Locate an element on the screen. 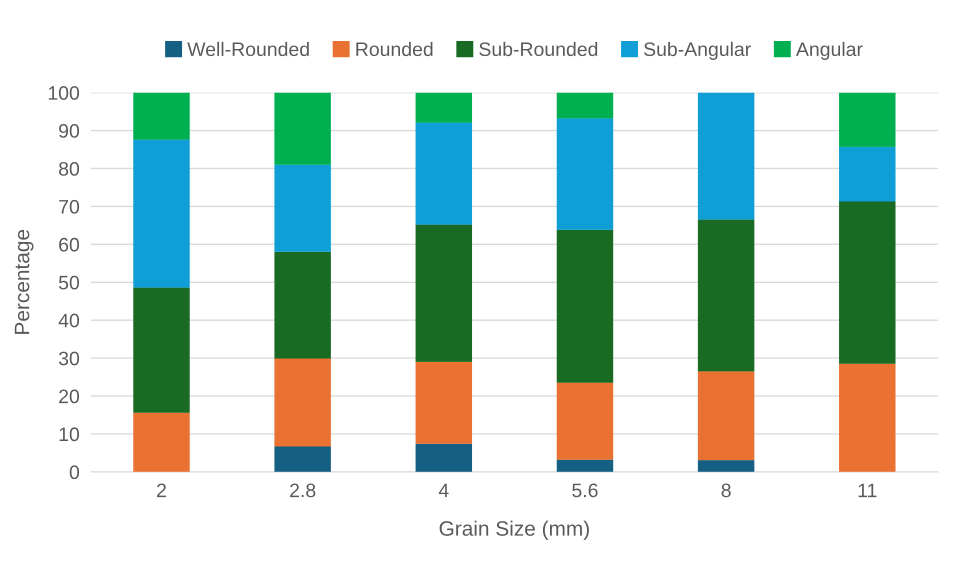  y-tick-label: 20 is located at coordinates (69, 397).